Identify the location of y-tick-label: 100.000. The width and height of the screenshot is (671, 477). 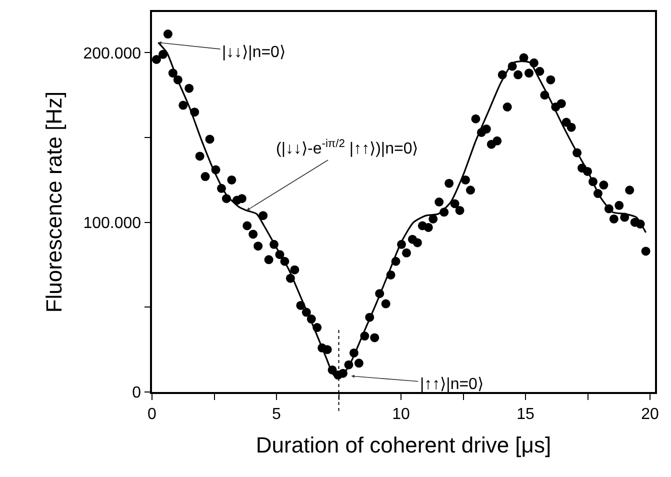
(112, 223).